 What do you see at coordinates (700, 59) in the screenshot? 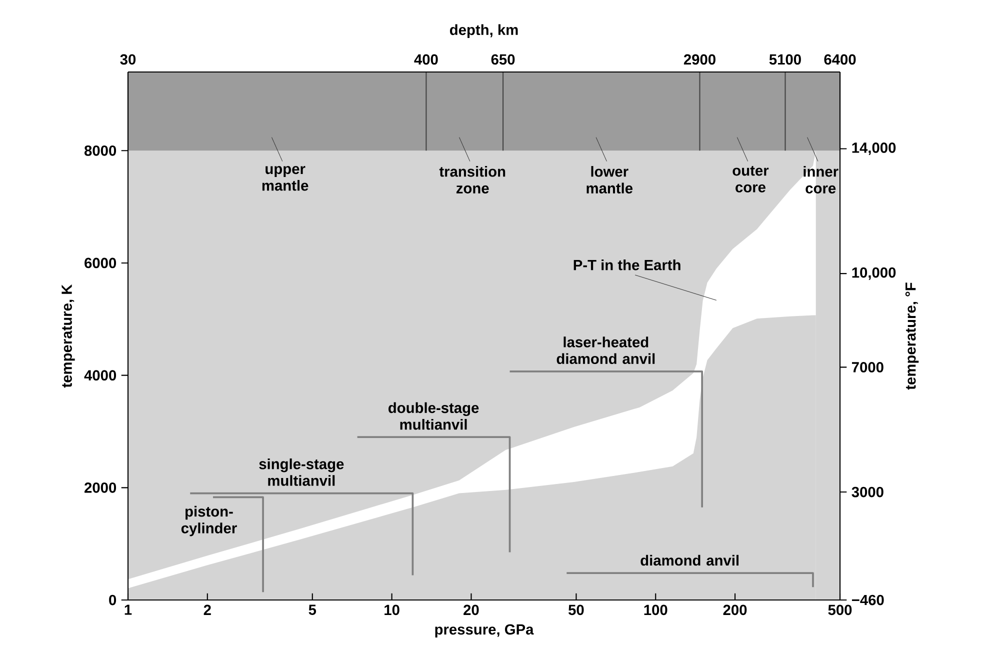
I see `annotation: 2900` at bounding box center [700, 59].